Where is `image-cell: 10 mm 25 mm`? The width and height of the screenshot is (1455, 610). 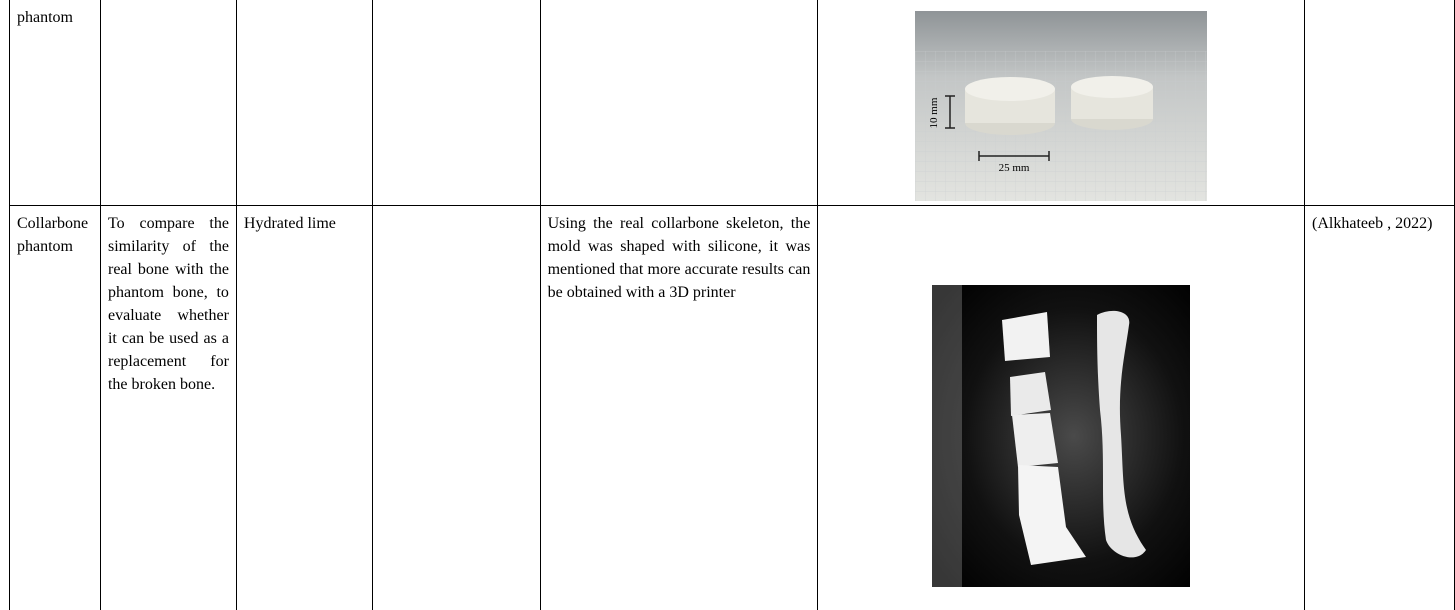
image-cell: 10 mm 25 mm is located at coordinates (1061, 103).